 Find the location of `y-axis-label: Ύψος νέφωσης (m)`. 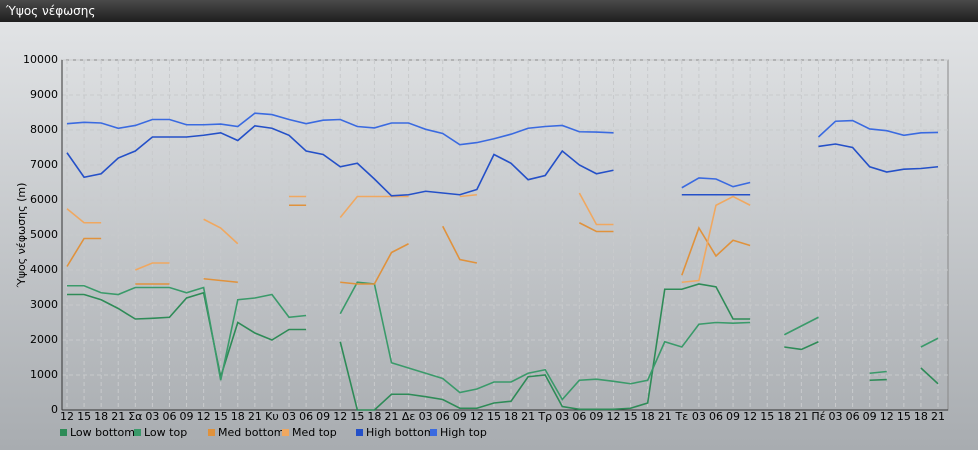

y-axis-label: Ύψος νέφωσης (m) is located at coordinates (21, 236).